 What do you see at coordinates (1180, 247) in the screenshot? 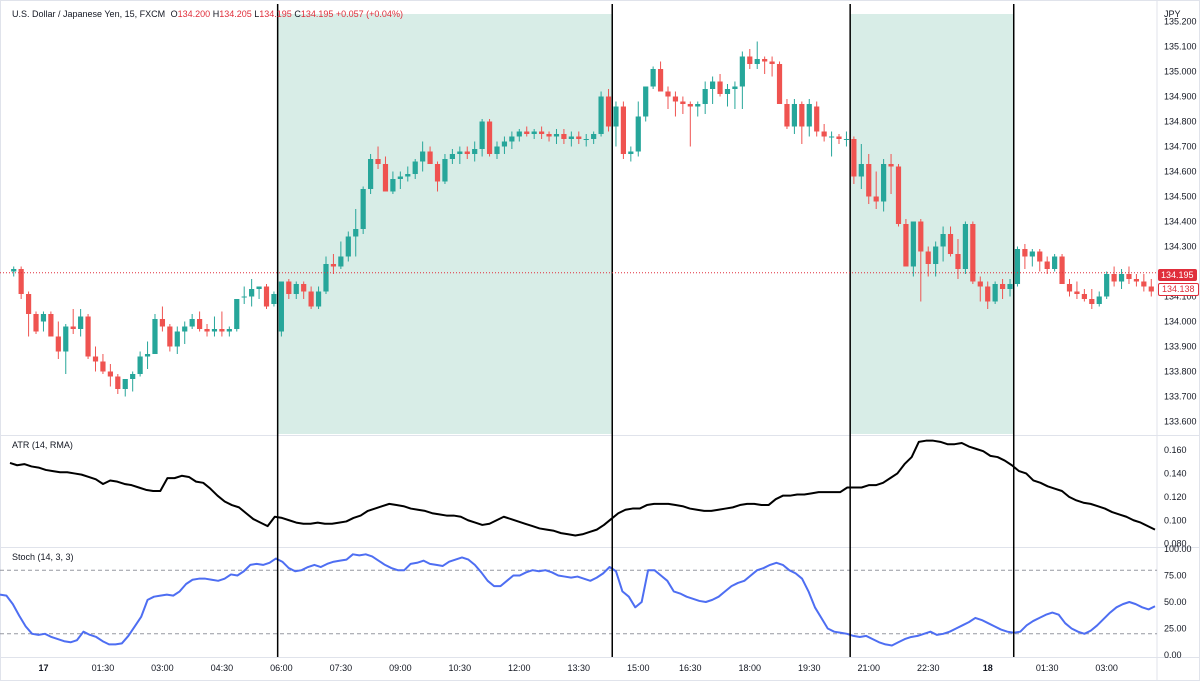
I see `price-tick-label: 134.300` at bounding box center [1180, 247].